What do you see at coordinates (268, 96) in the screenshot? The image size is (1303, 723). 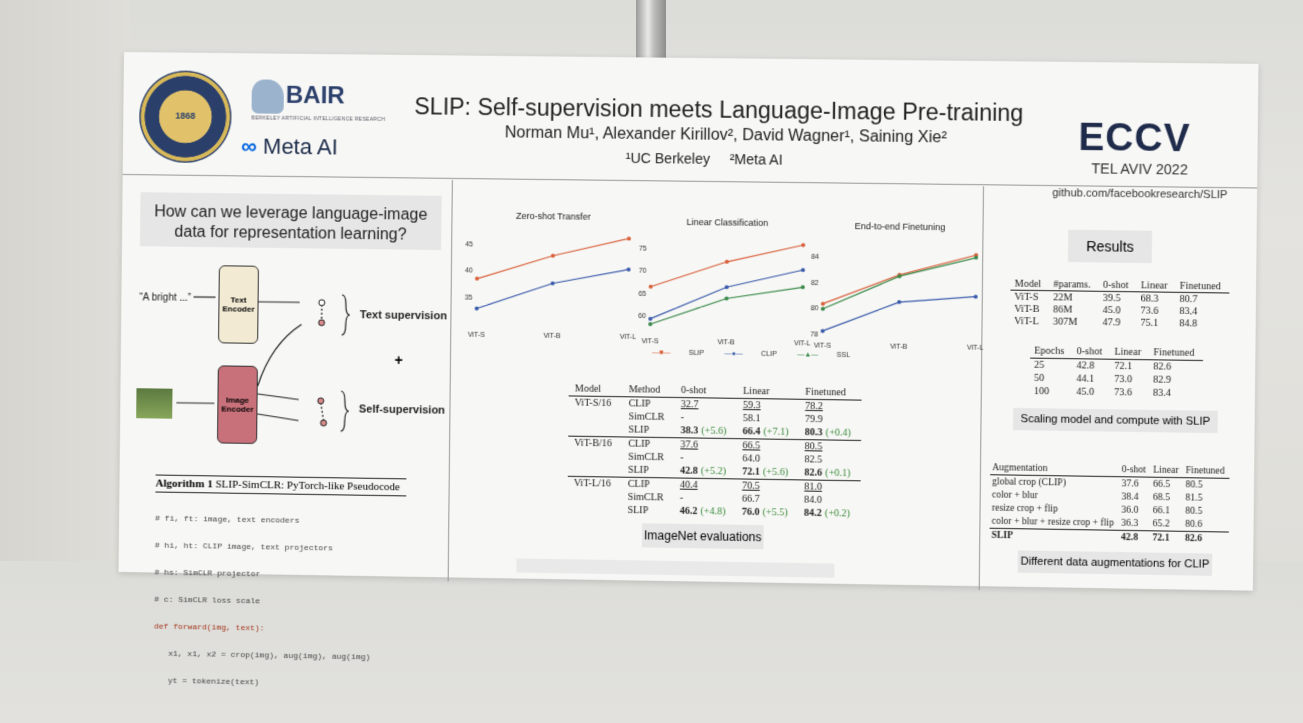 I see `bair-bear-icon` at bounding box center [268, 96].